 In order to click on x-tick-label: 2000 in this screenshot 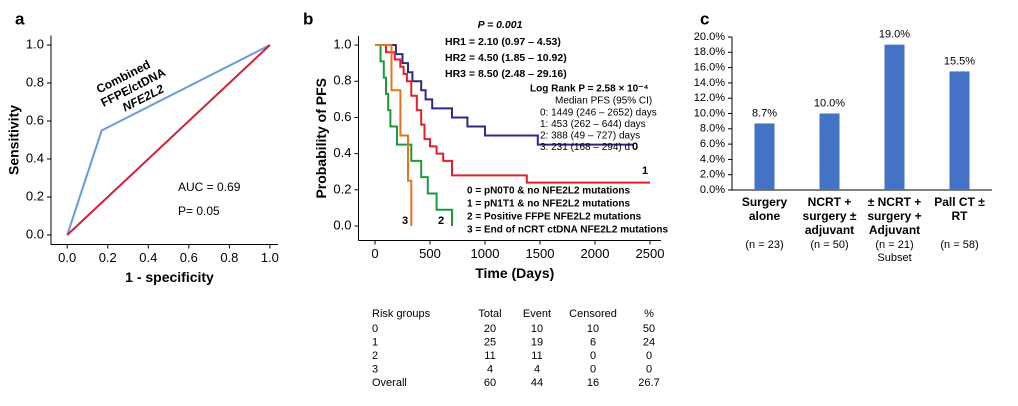, I will do `click(595, 253)`.